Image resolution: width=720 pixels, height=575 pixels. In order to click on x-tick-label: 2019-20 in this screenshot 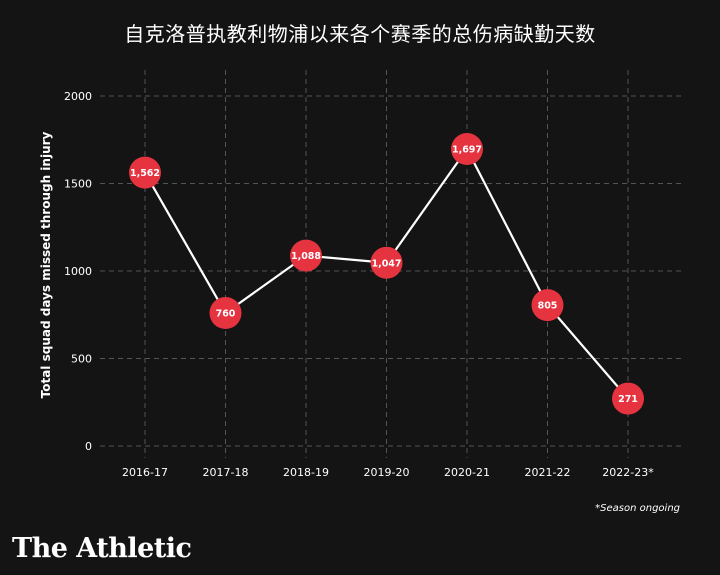, I will do `click(387, 472)`.